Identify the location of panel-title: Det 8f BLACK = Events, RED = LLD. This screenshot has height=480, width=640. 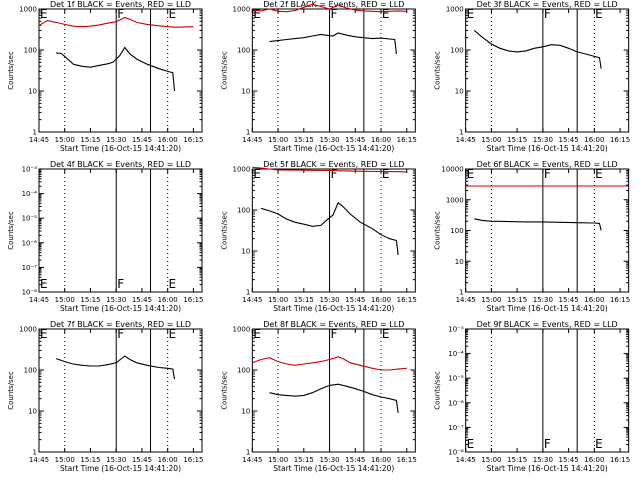
(333, 324).